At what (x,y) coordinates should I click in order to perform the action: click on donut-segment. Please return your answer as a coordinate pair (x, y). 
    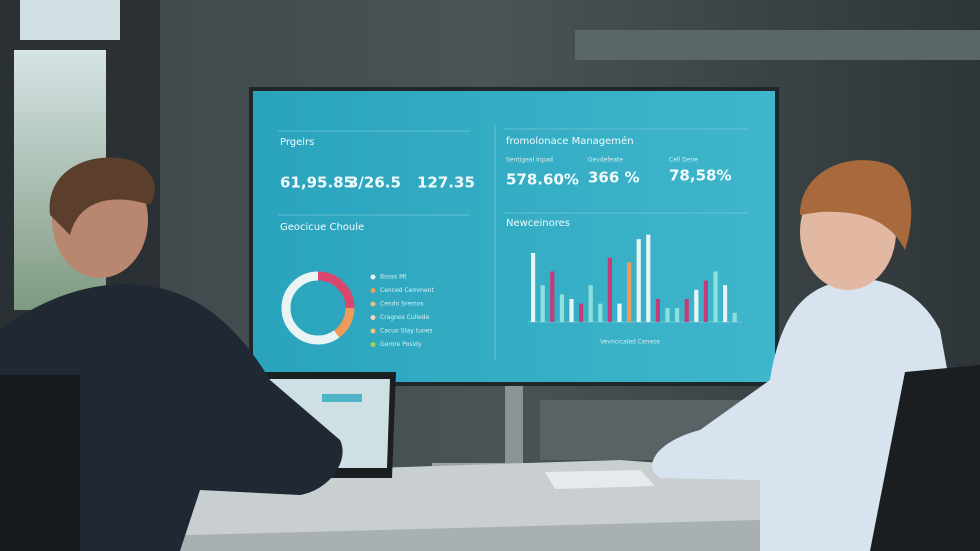
    Looking at the image, I should click on (318, 308).